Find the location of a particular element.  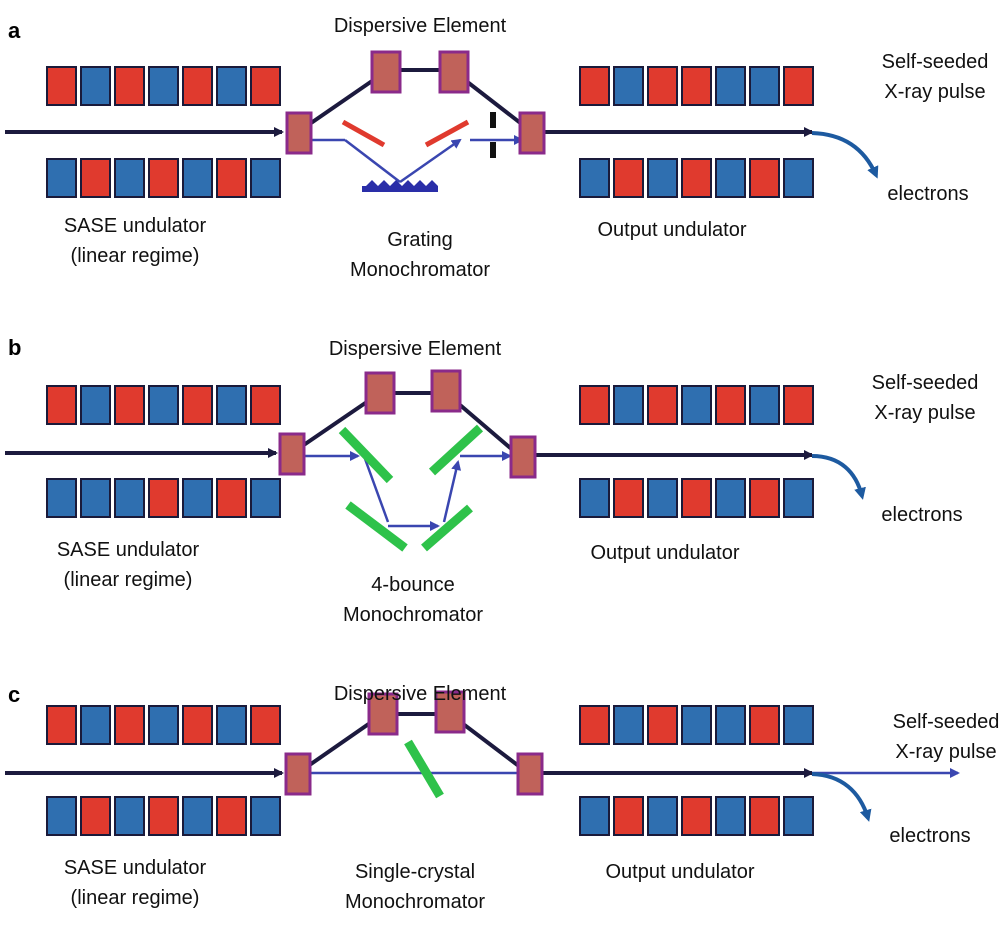

grating is located at coordinates (400, 186).